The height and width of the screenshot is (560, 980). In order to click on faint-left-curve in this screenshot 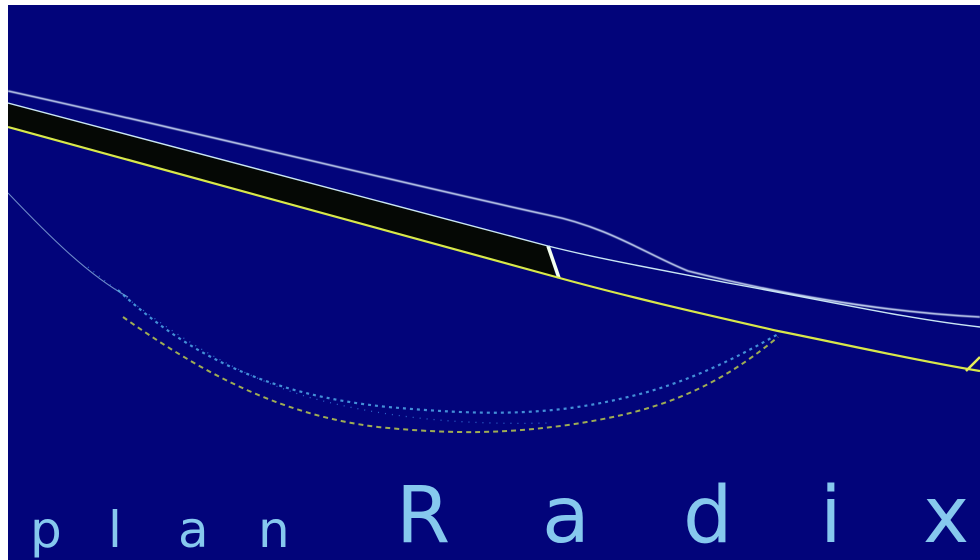, I will do `click(68, 245)`.